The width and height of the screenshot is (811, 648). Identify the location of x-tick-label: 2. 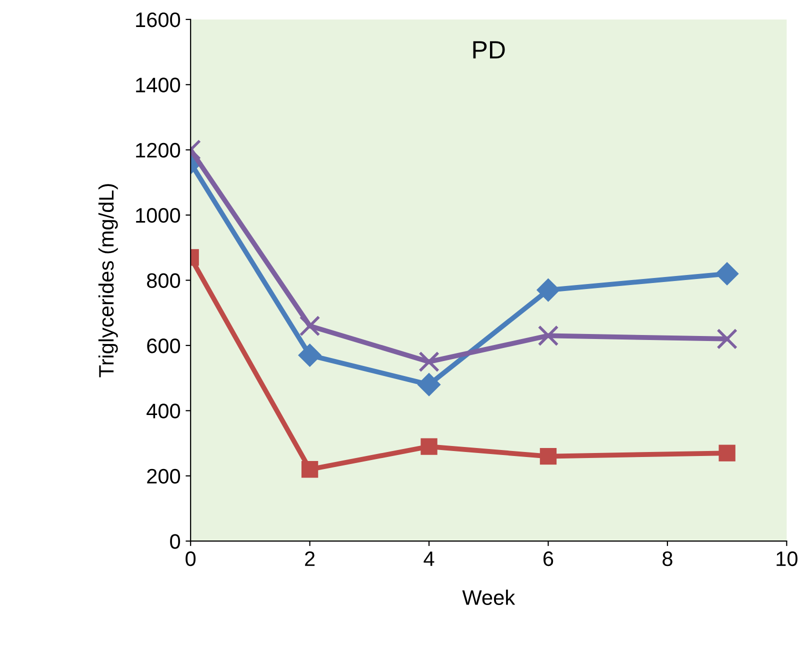
(310, 558).